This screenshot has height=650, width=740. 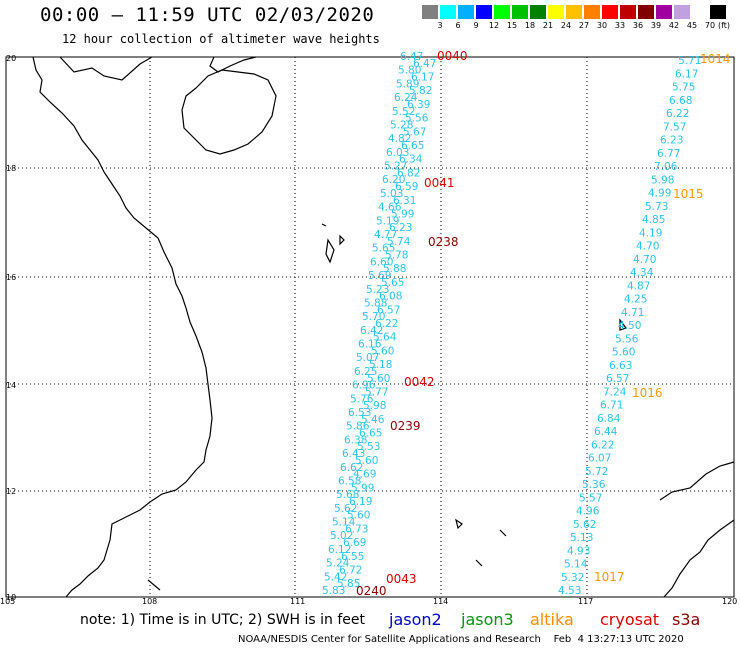 What do you see at coordinates (395, 167) in the screenshot?
I see `wave-height-value: 5.27` at bounding box center [395, 167].